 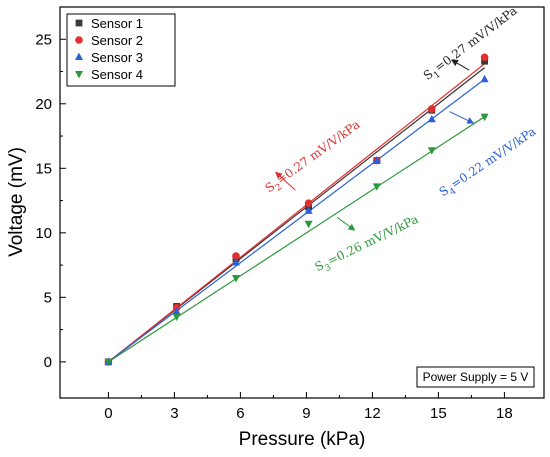 What do you see at coordinates (117, 23) in the screenshot?
I see `legend-label: Sensor 1` at bounding box center [117, 23].